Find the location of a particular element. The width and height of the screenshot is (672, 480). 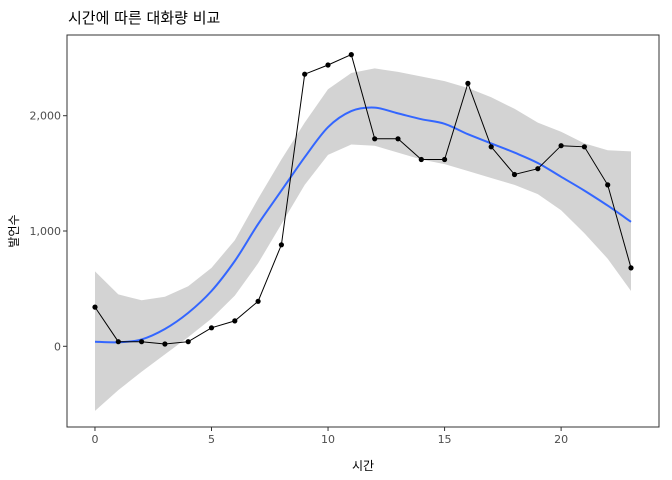

x-axis: 0 5 10 15 20 is located at coordinates (329, 436).